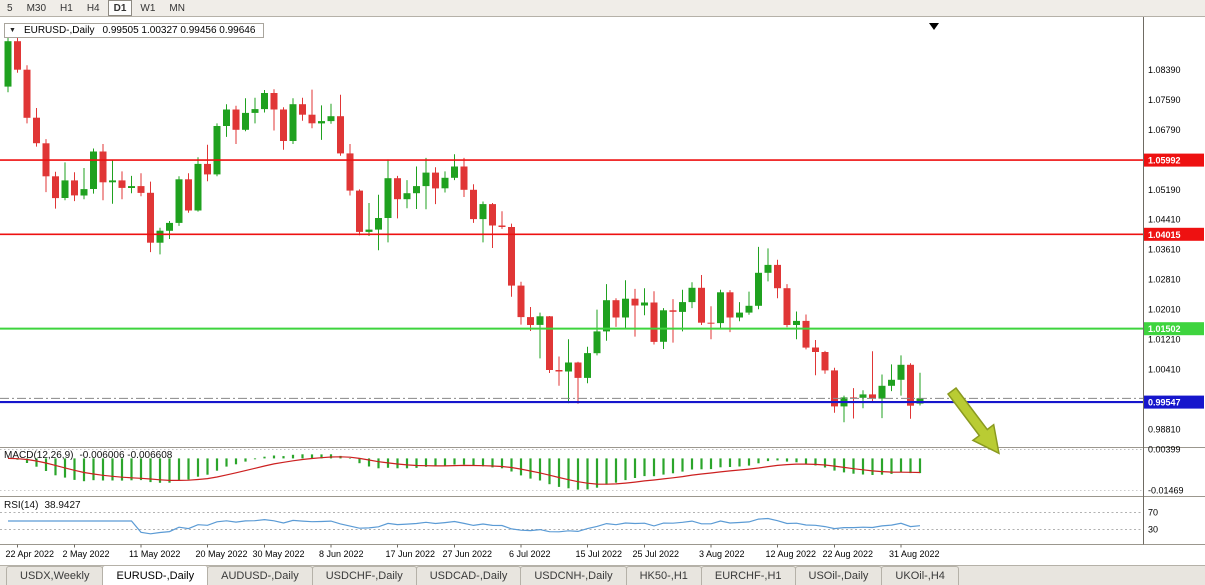 The width and height of the screenshot is (1205, 585). What do you see at coordinates (279, 554) in the screenshot?
I see `svg-text: 30 May 2022` at bounding box center [279, 554].